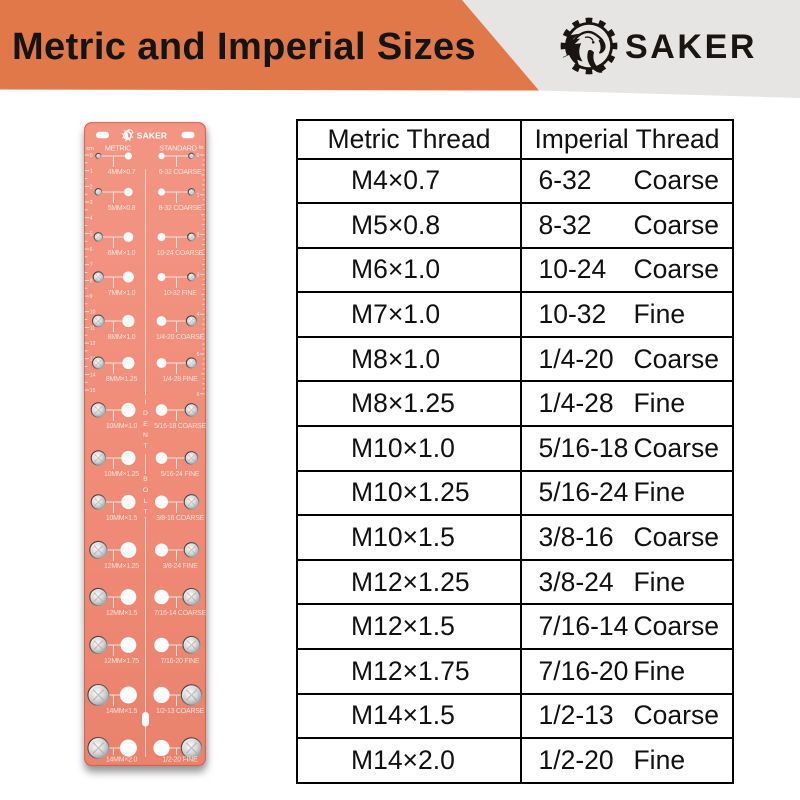 This screenshot has height=800, width=800. What do you see at coordinates (145, 490) in the screenshot?
I see `svg-text: O` at bounding box center [145, 490].